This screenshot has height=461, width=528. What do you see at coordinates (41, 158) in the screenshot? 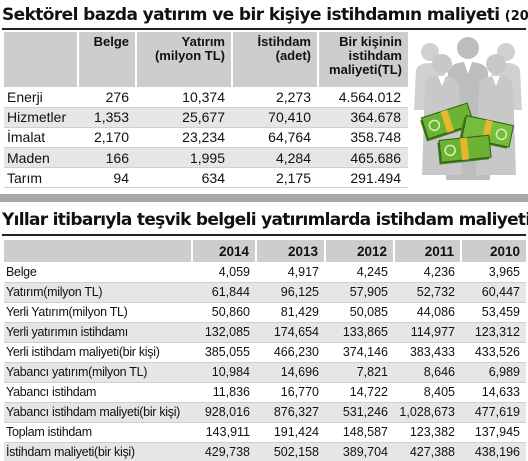
I see `row-label: Maden` at bounding box center [41, 158].